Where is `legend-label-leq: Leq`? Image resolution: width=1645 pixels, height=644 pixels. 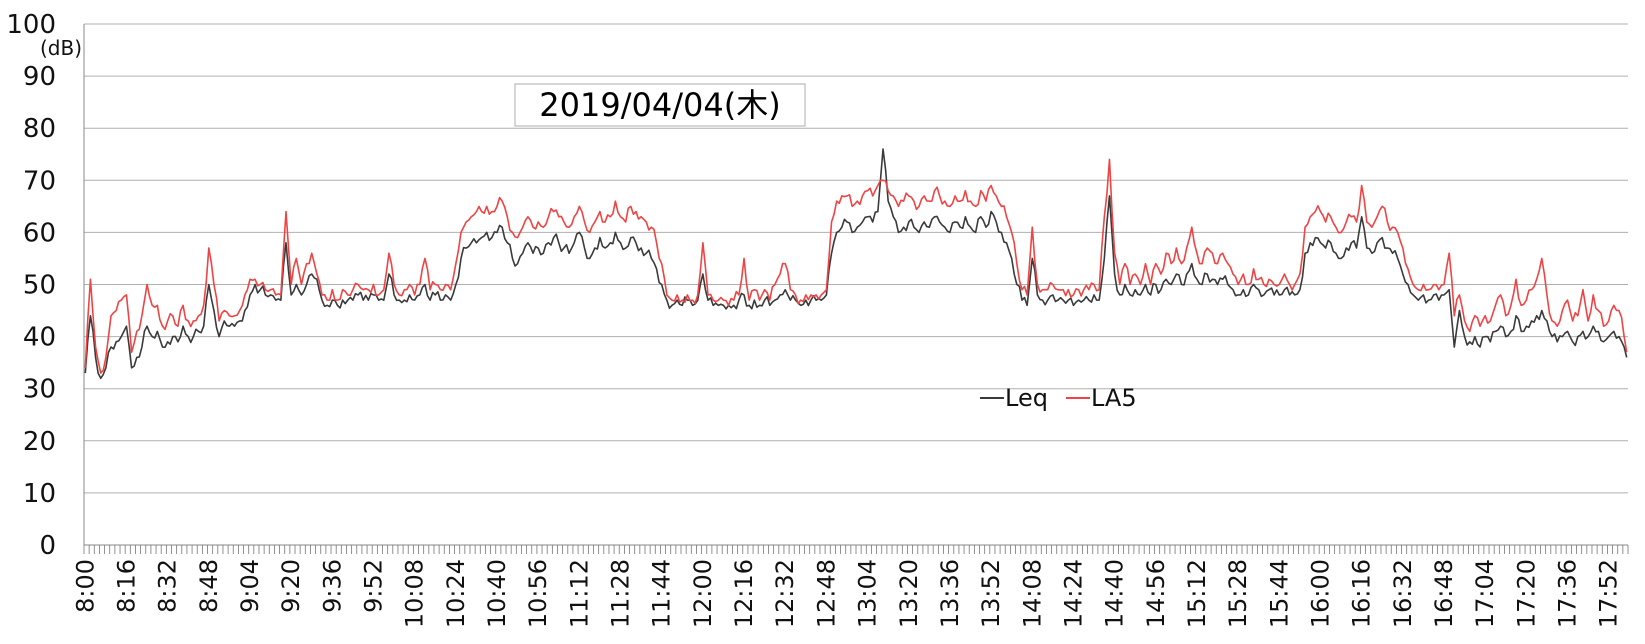 legend-label-leq: Leq is located at coordinates (1026, 398).